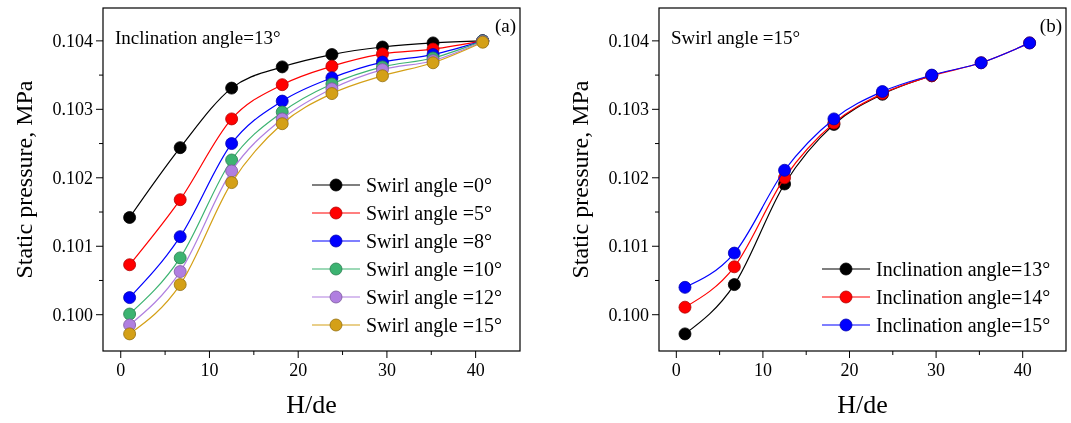 Image resolution: width=1071 pixels, height=423 pixels. Describe the element at coordinates (434, 269) in the screenshot. I see `legend-label: Swirl angle =10°` at that location.